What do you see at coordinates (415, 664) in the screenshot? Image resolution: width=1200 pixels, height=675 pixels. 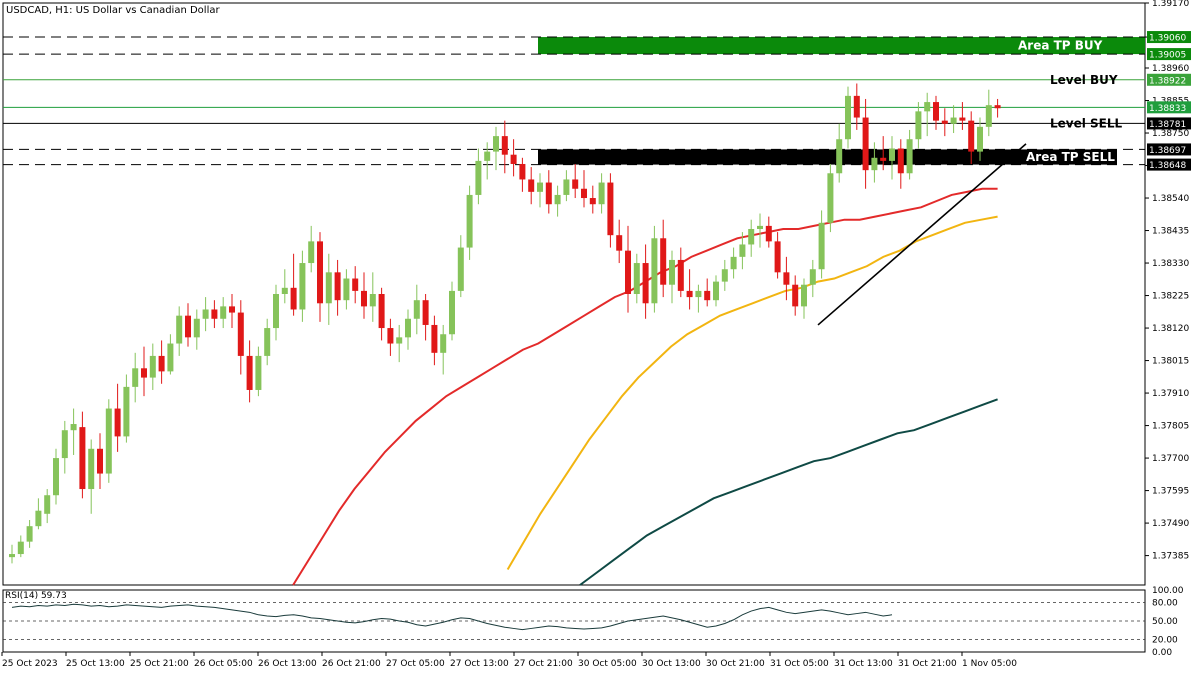 I see `x-tick-label: 27 Oct 05:00` at bounding box center [415, 664].